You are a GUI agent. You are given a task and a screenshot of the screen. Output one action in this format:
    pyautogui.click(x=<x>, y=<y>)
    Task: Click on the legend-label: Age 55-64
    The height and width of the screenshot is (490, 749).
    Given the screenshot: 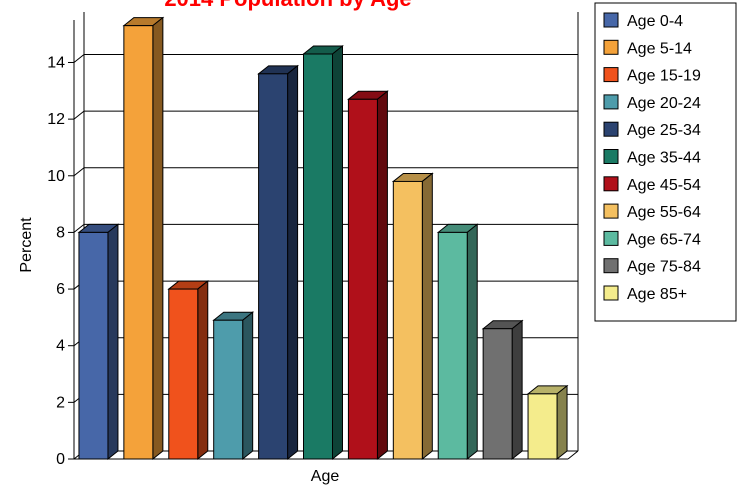 What is the action you would take?
    pyautogui.click(x=664, y=212)
    